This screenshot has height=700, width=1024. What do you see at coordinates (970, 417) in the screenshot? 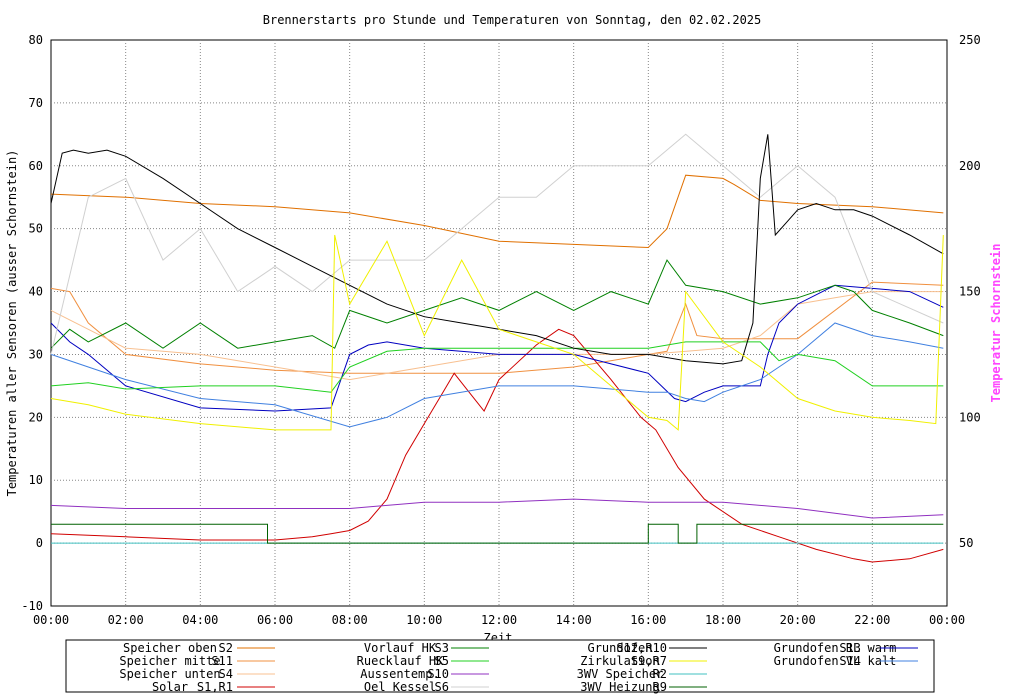
I see `y2-tick-label: 100` at bounding box center [970, 417].